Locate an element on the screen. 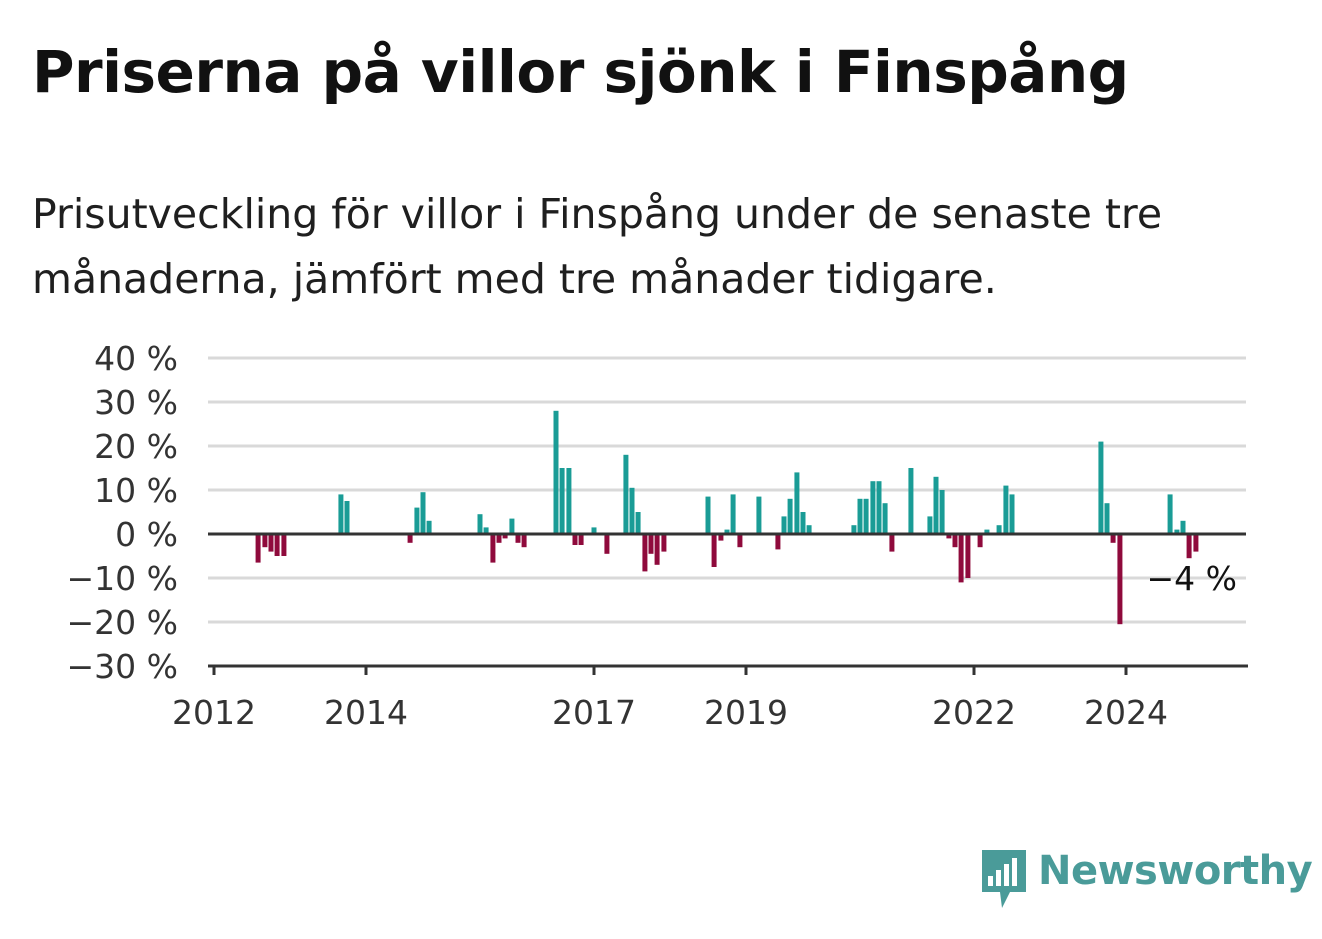 The width and height of the screenshot is (1322, 939). y-tick-label: −30 % is located at coordinates (123, 666).